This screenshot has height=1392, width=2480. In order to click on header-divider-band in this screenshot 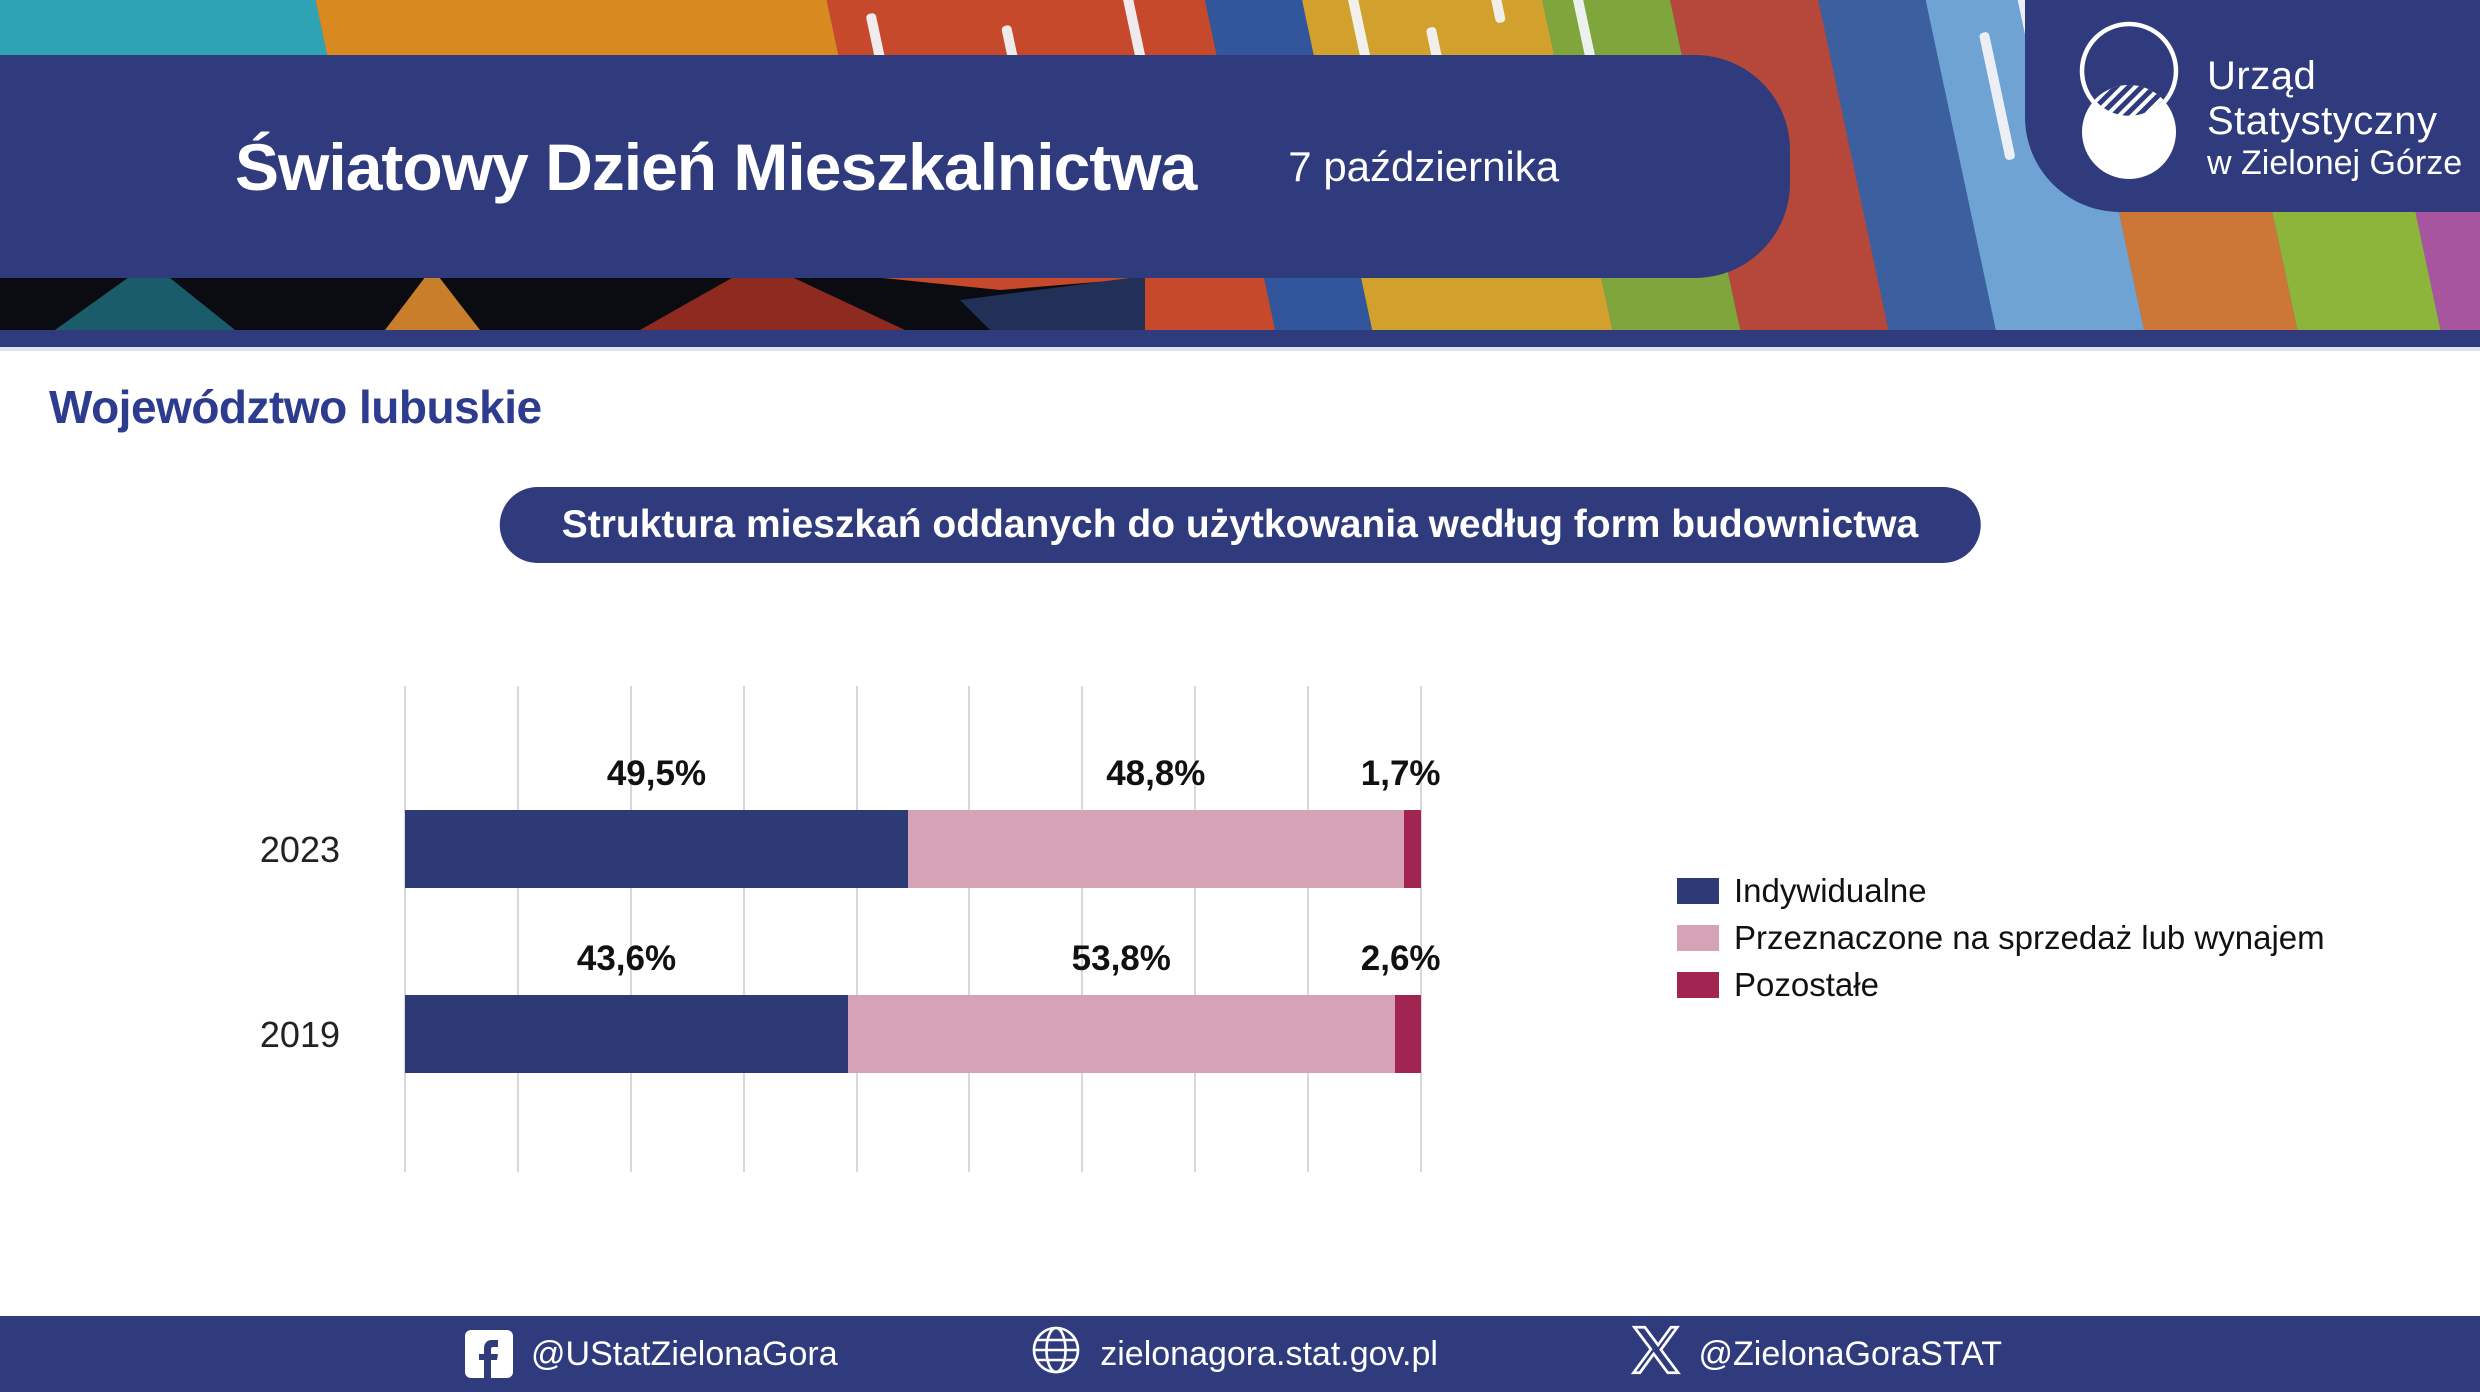, I will do `click(1240, 340)`.